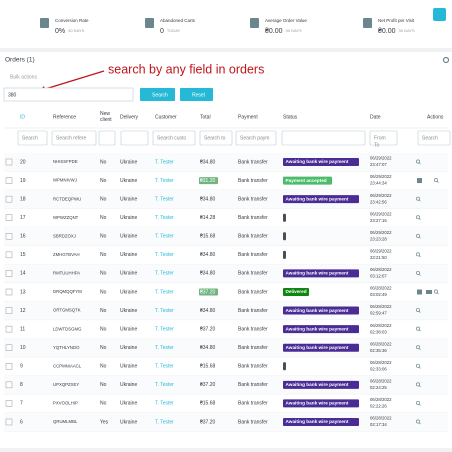  Describe the element at coordinates (106, 117) in the screenshot. I see `column-header: New client` at that location.